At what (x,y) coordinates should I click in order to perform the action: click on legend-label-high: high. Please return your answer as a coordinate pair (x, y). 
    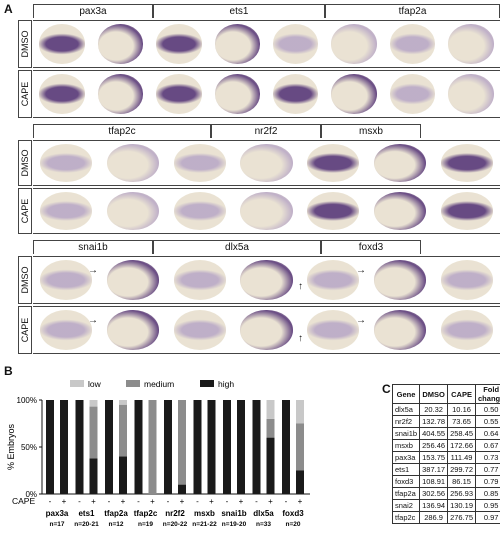
    Looking at the image, I should click on (226, 384).